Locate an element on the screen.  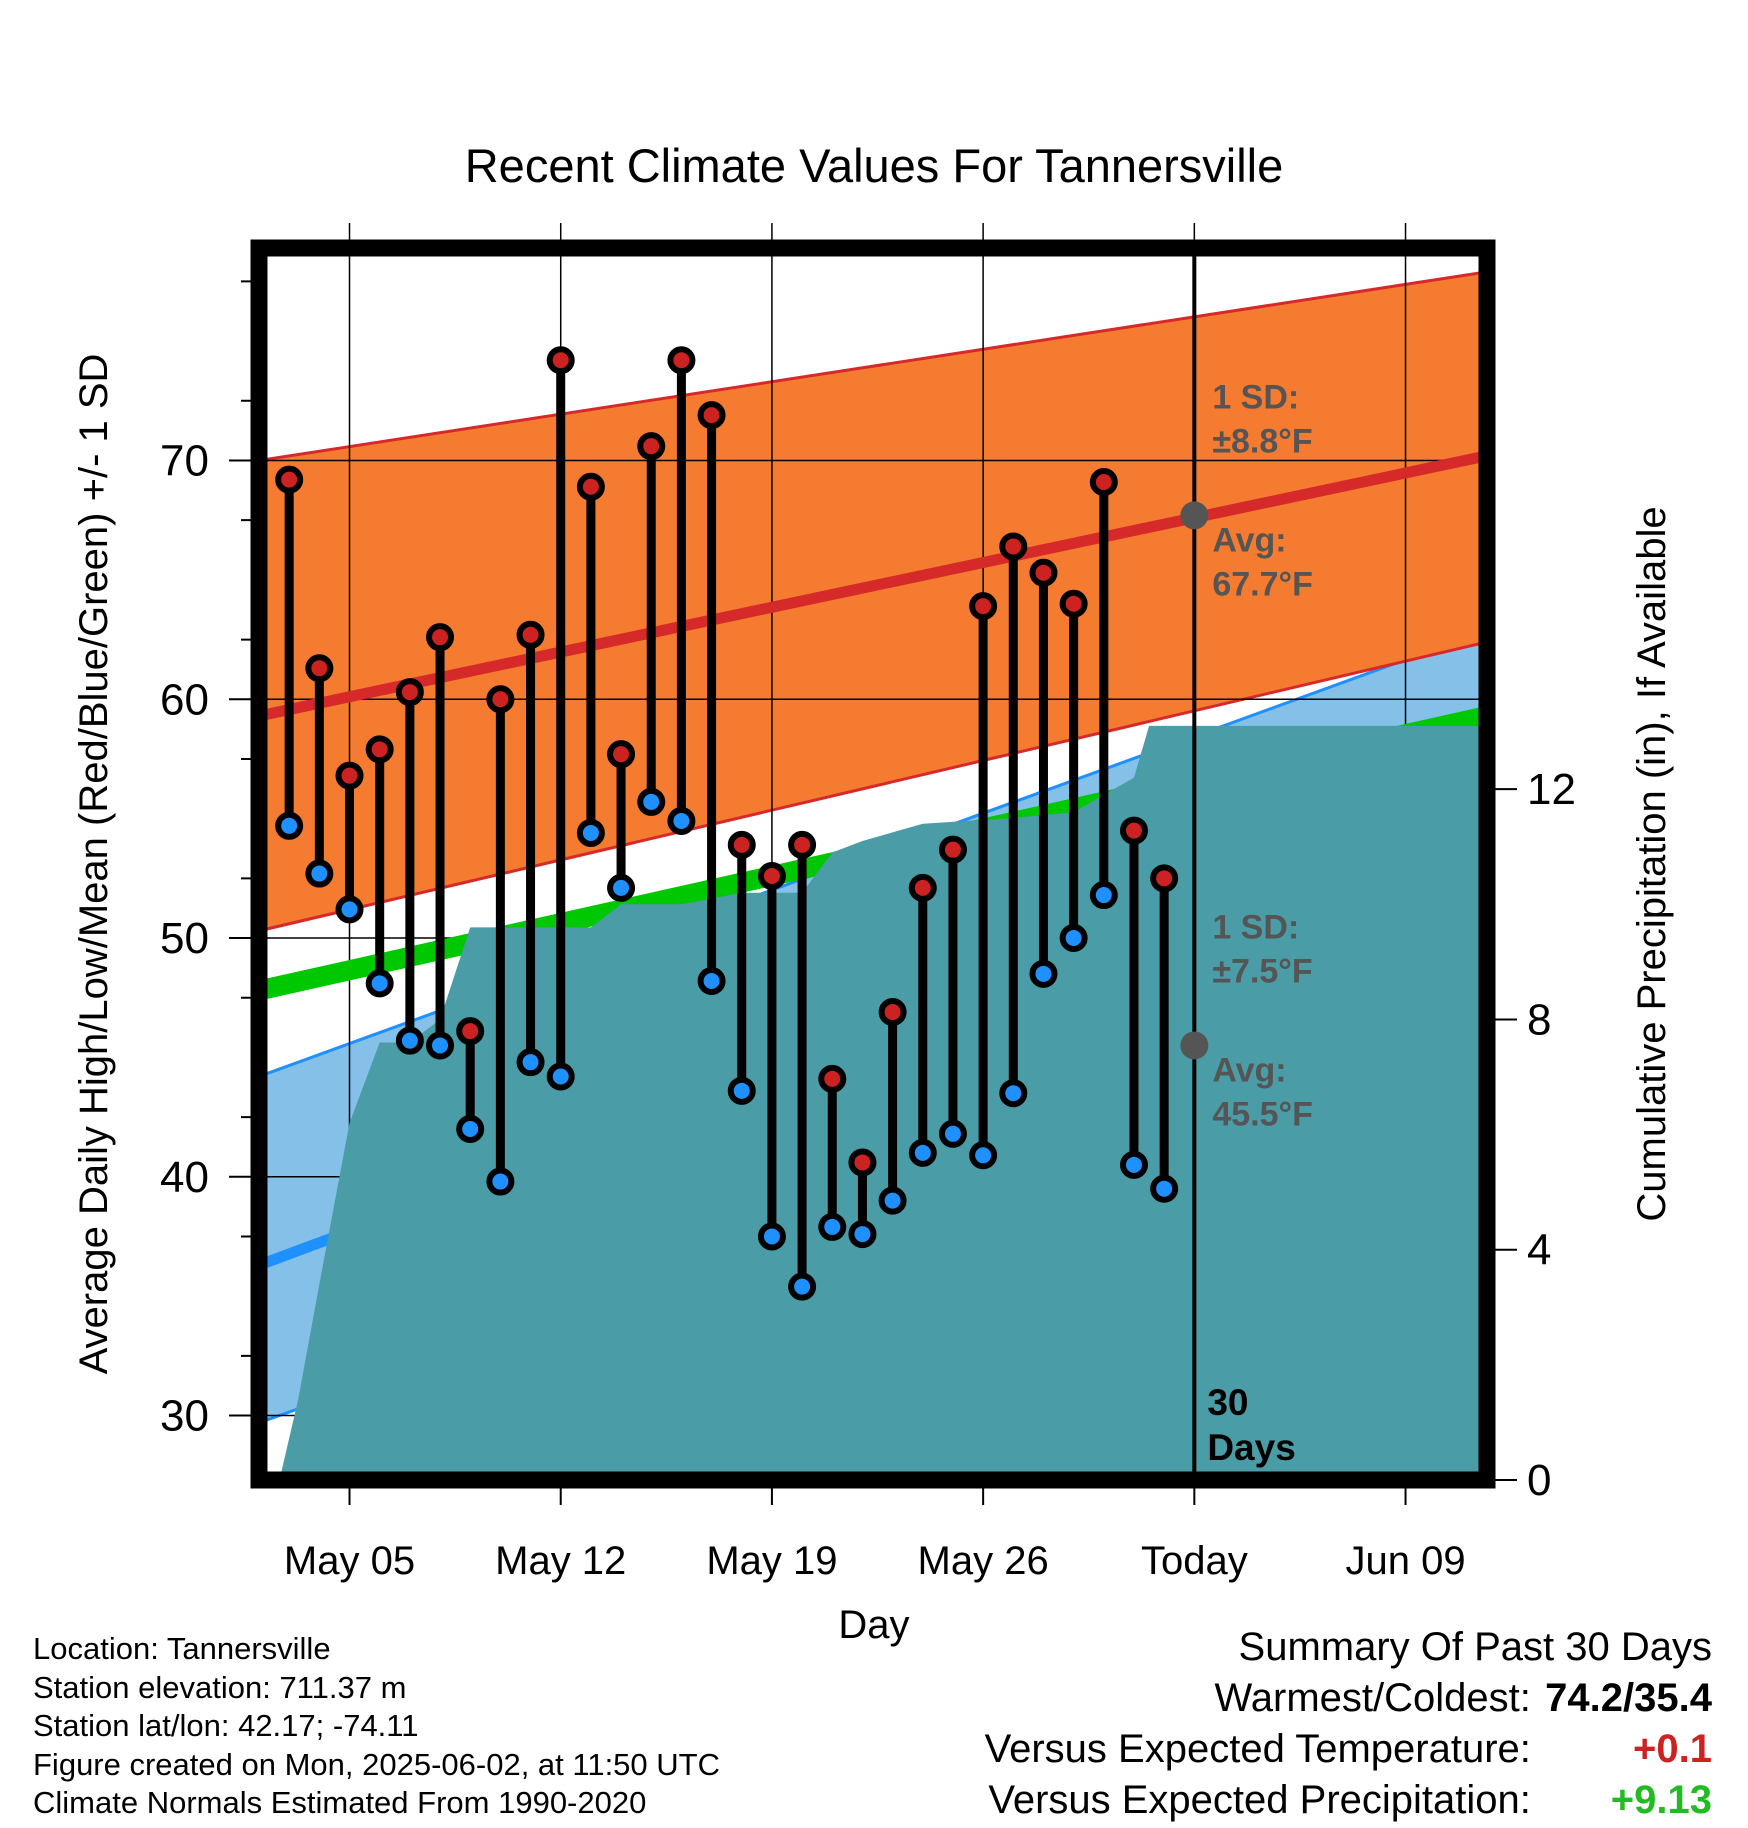
elevation-text: Station elevation: 711.37 m is located at coordinates (220, 1687).